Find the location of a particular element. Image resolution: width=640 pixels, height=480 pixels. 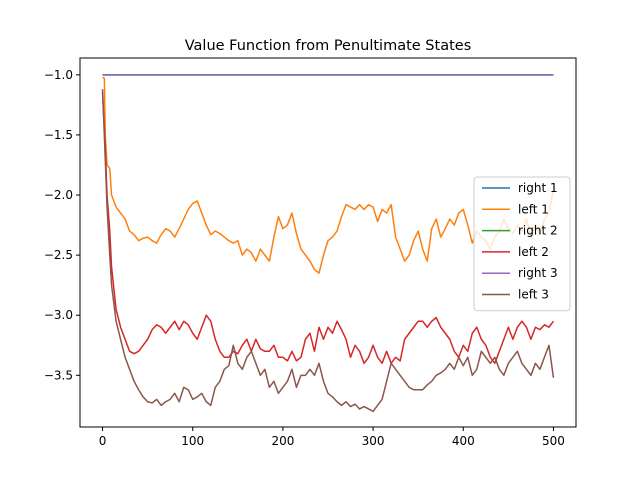

legend-label: left 3 is located at coordinates (533, 295).